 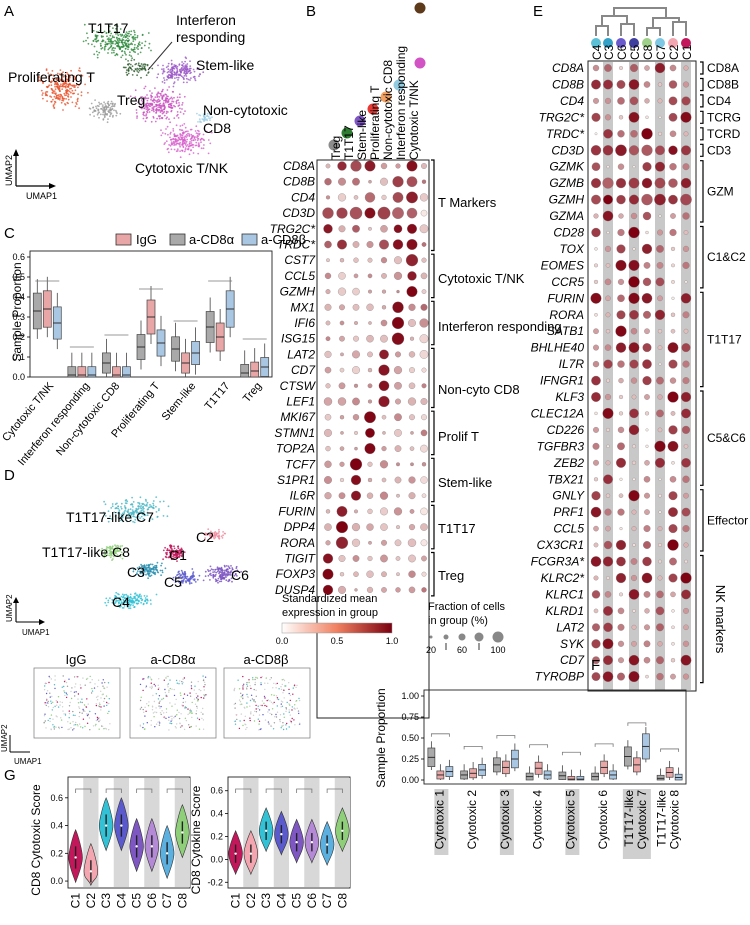 What do you see at coordinates (282, 641) in the screenshot?
I see `legend-color-tick-0: 0.0` at bounding box center [282, 641].